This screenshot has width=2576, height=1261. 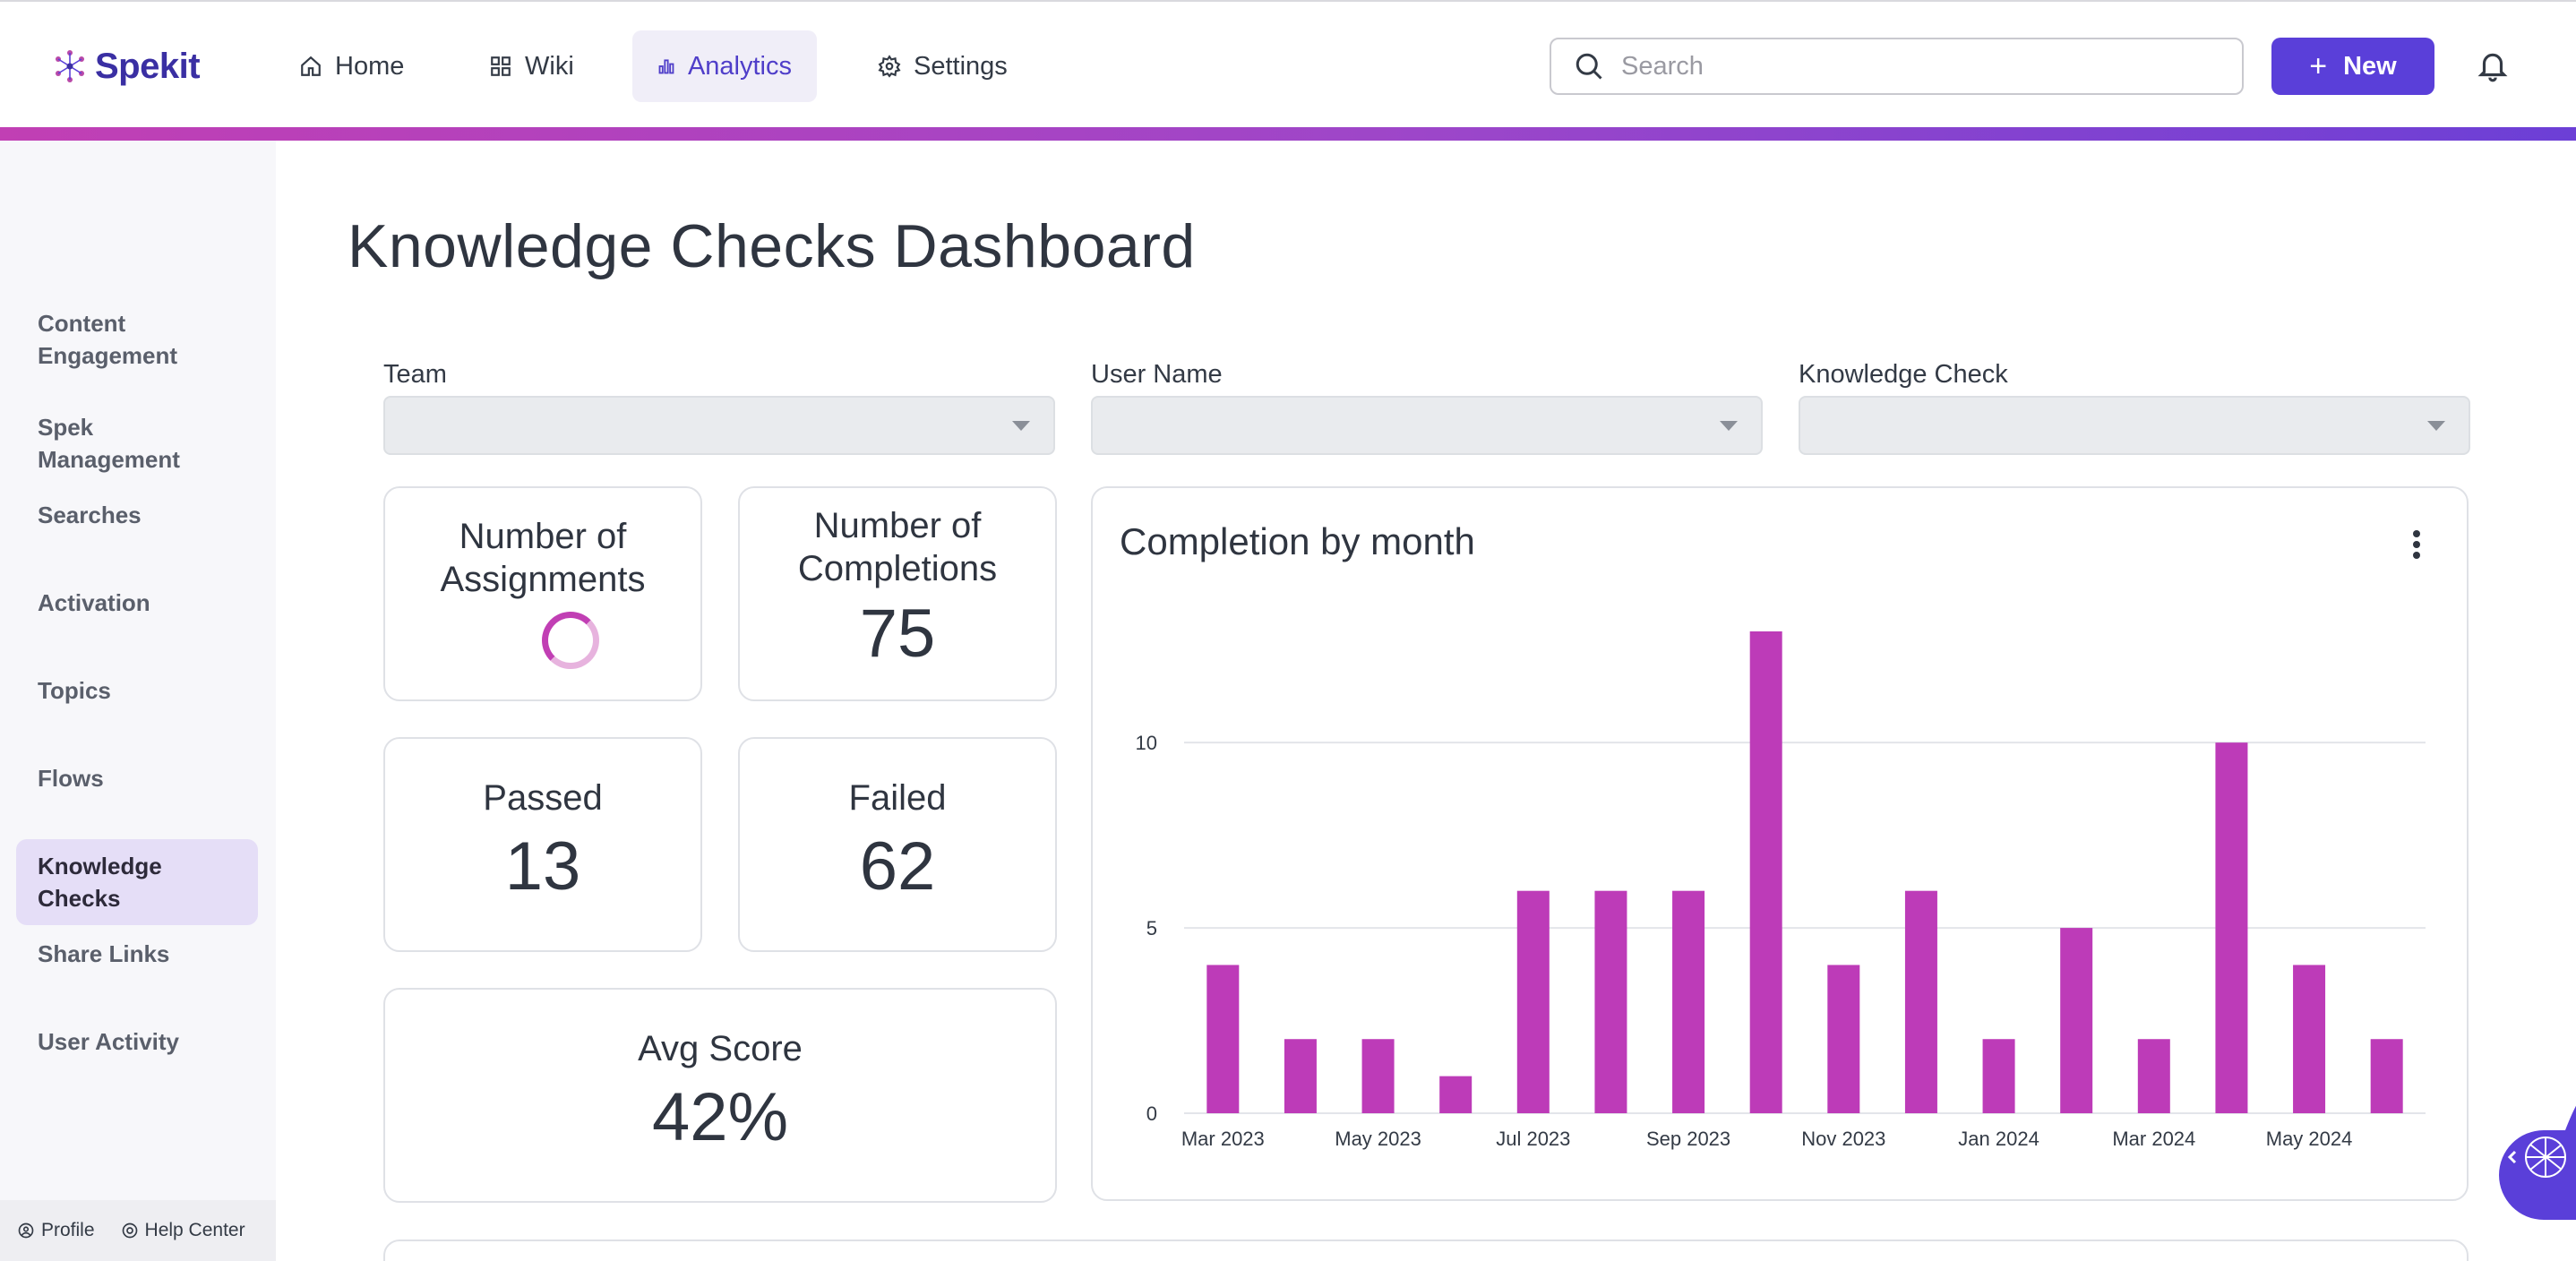 I want to click on passed-card: Passed 13, so click(x=542, y=845).